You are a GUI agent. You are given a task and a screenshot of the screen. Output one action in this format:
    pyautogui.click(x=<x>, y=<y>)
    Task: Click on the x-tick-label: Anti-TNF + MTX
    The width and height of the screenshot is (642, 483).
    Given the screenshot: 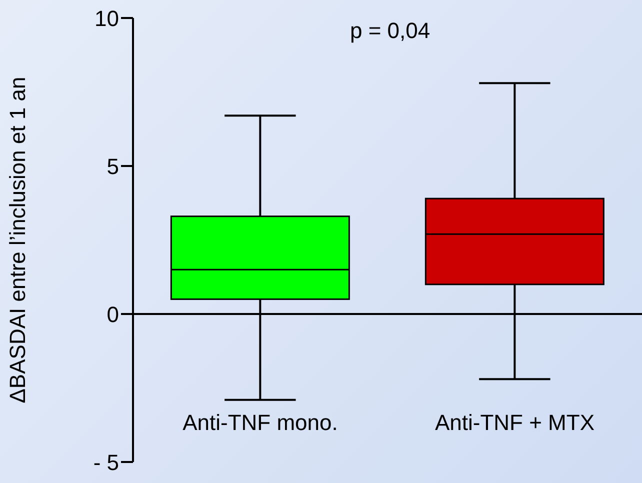 What is the action you would take?
    pyautogui.click(x=514, y=422)
    